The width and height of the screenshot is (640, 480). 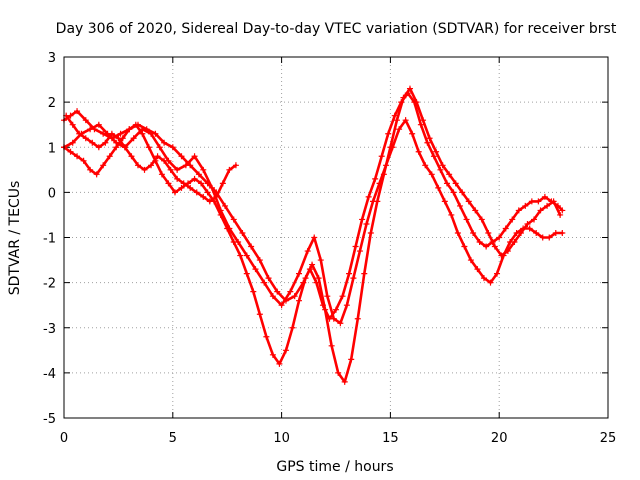 I want to click on y-axis-title: SDTVAR / TECUs, so click(x=15, y=238).